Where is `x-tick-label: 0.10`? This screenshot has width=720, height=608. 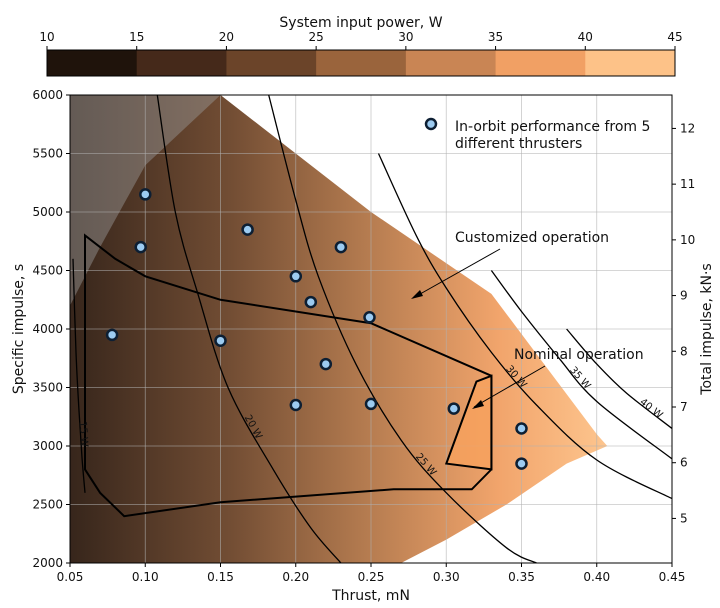 x-tick-label: 0.10 is located at coordinates (145, 577).